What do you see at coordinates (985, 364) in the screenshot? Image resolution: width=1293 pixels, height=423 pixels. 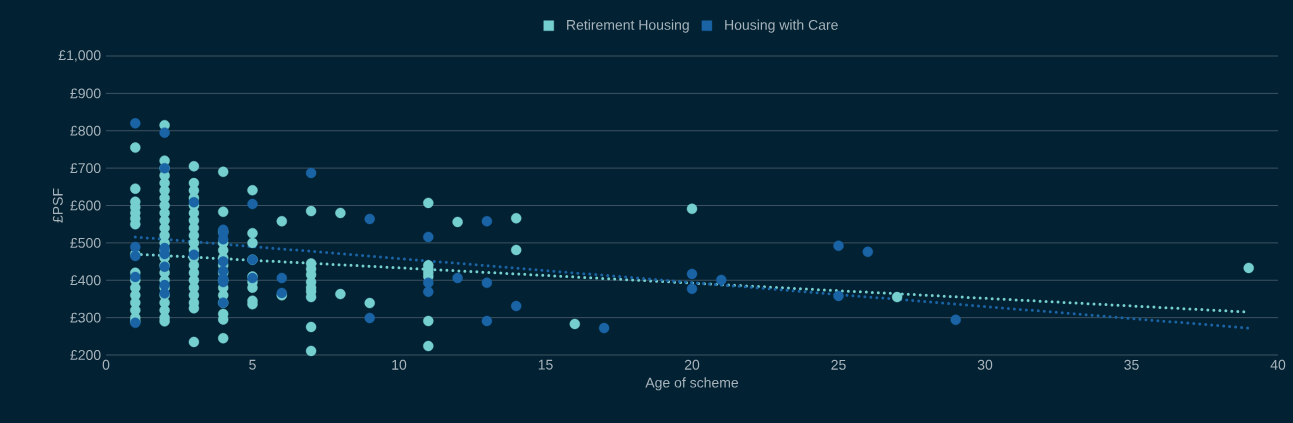 I see `x-tick-label: 30` at bounding box center [985, 364].